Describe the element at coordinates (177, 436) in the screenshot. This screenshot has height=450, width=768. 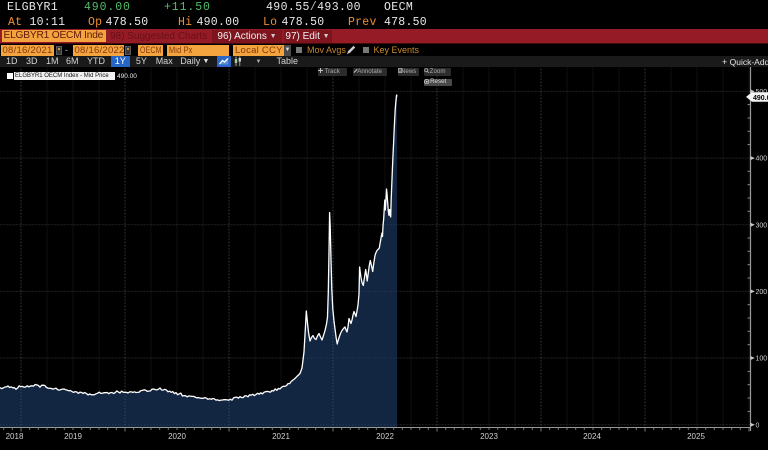
I see `svg-text: 2020` at that location.